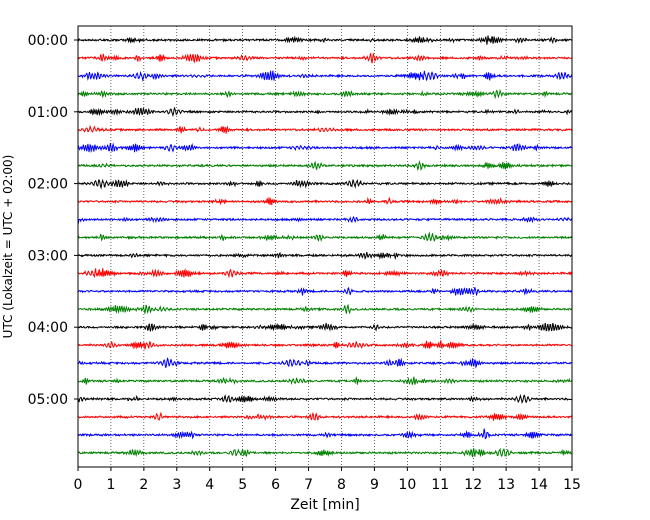  I want to click on x-tick-label: 3, so click(176, 485).